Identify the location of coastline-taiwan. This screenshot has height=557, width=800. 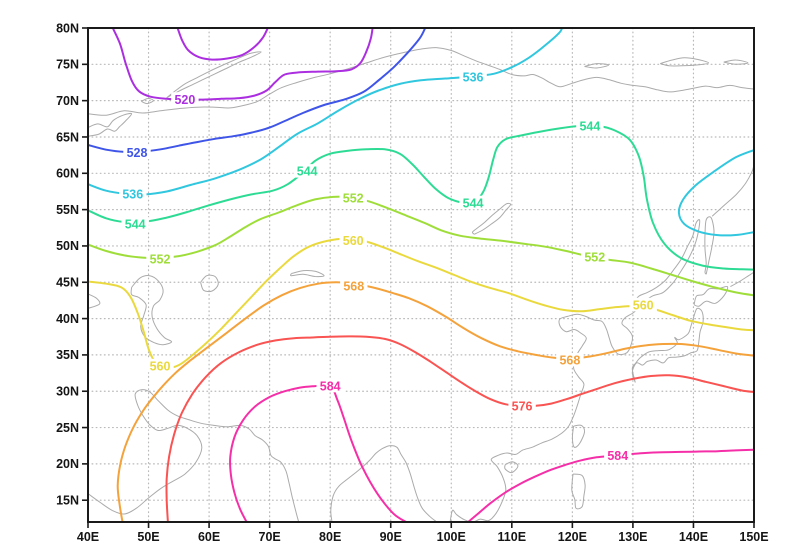
(578, 436).